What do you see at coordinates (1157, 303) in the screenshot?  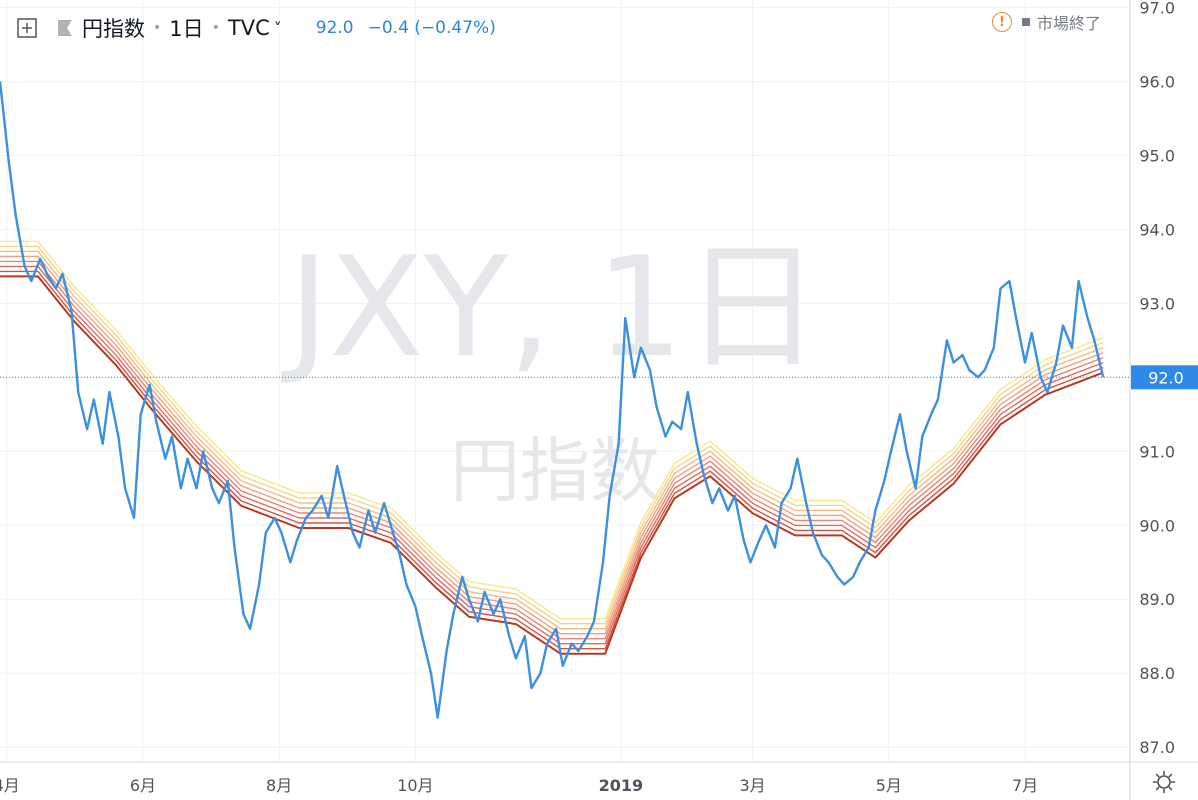 I see `y-tick-label: 93.0` at bounding box center [1157, 303].